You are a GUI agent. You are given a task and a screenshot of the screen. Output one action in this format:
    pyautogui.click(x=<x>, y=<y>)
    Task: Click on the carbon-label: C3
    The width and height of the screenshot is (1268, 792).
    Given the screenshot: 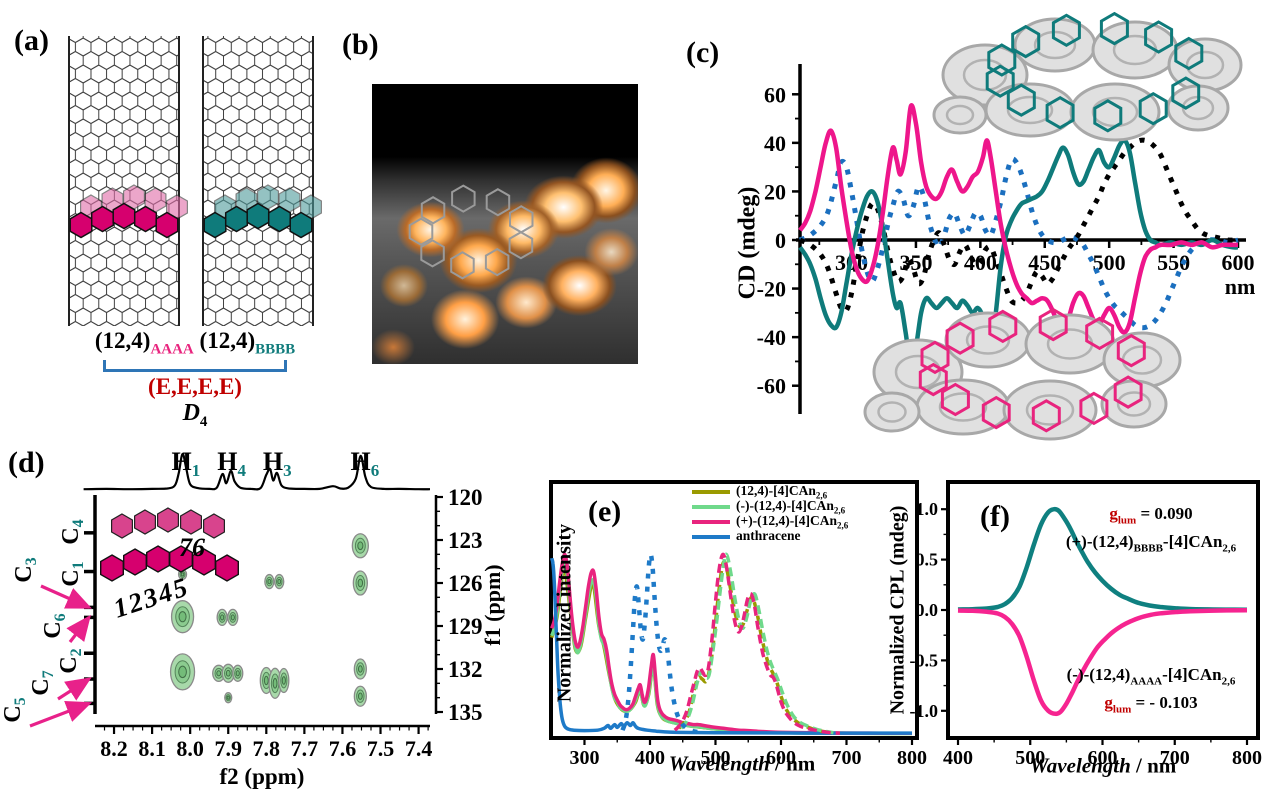 What is the action you would take?
    pyautogui.click(x=25, y=569)
    